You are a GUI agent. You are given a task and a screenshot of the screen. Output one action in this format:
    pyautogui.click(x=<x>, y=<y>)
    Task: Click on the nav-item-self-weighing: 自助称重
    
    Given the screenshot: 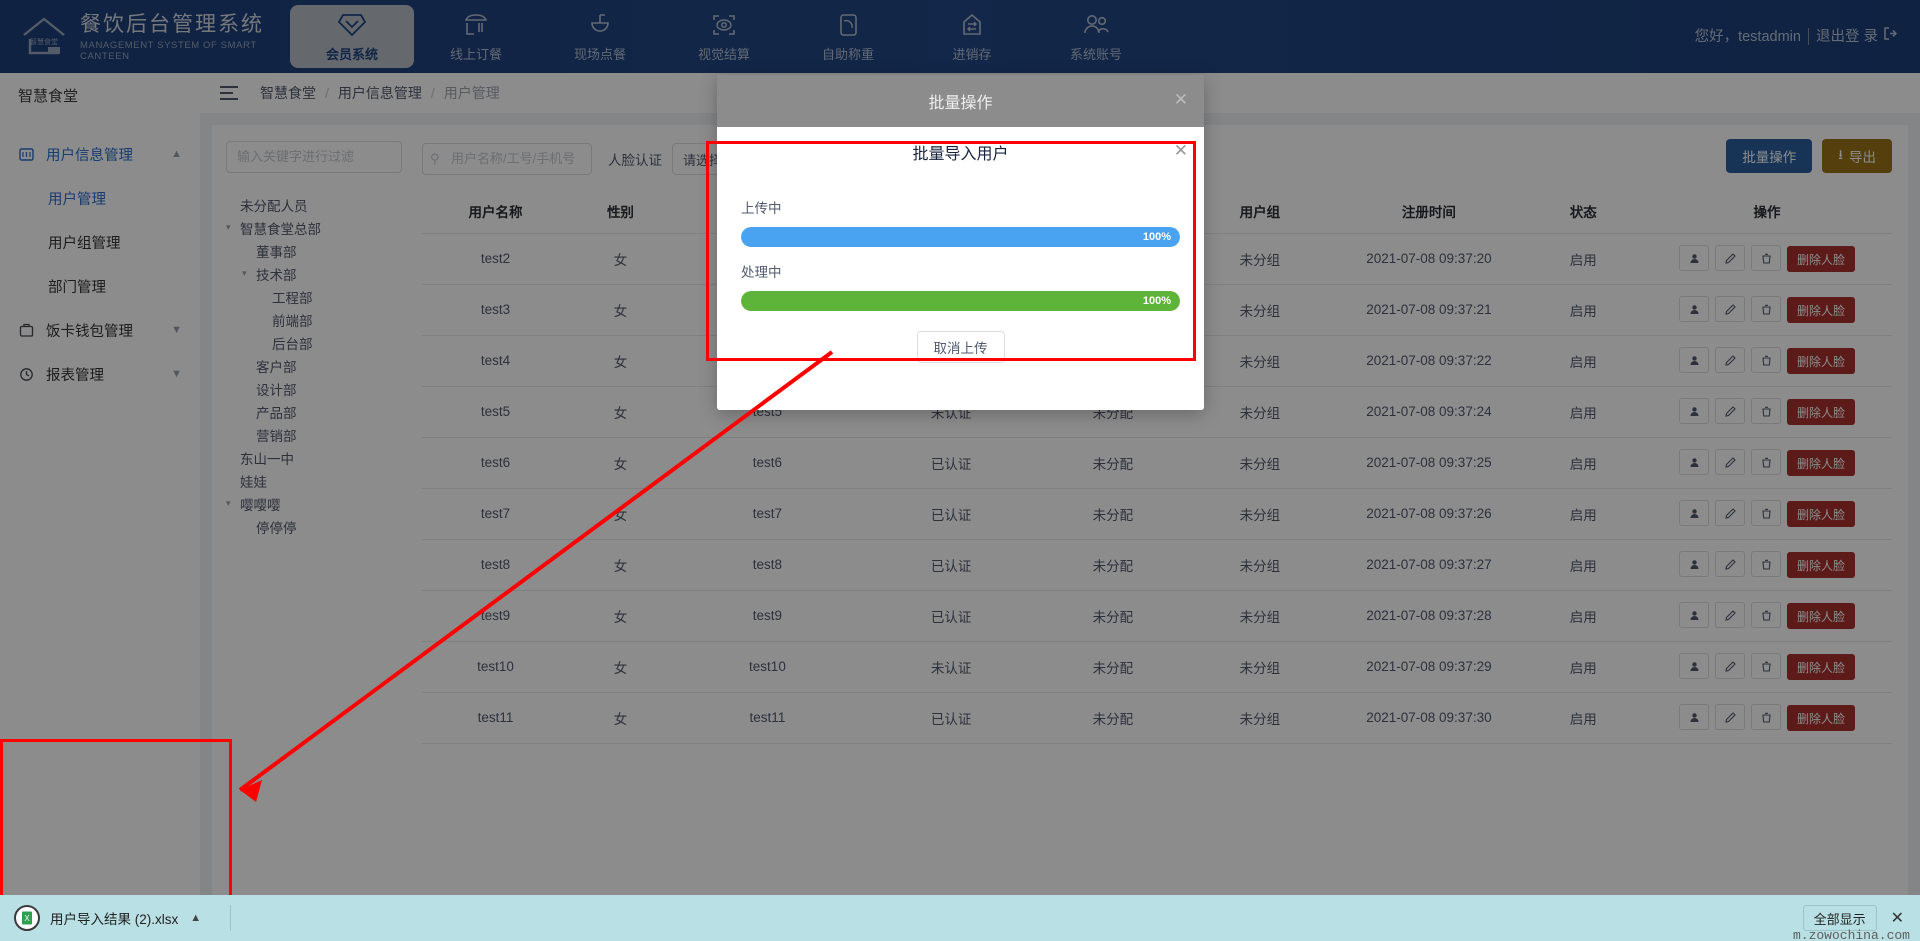 What is the action you would take?
    pyautogui.click(x=848, y=36)
    